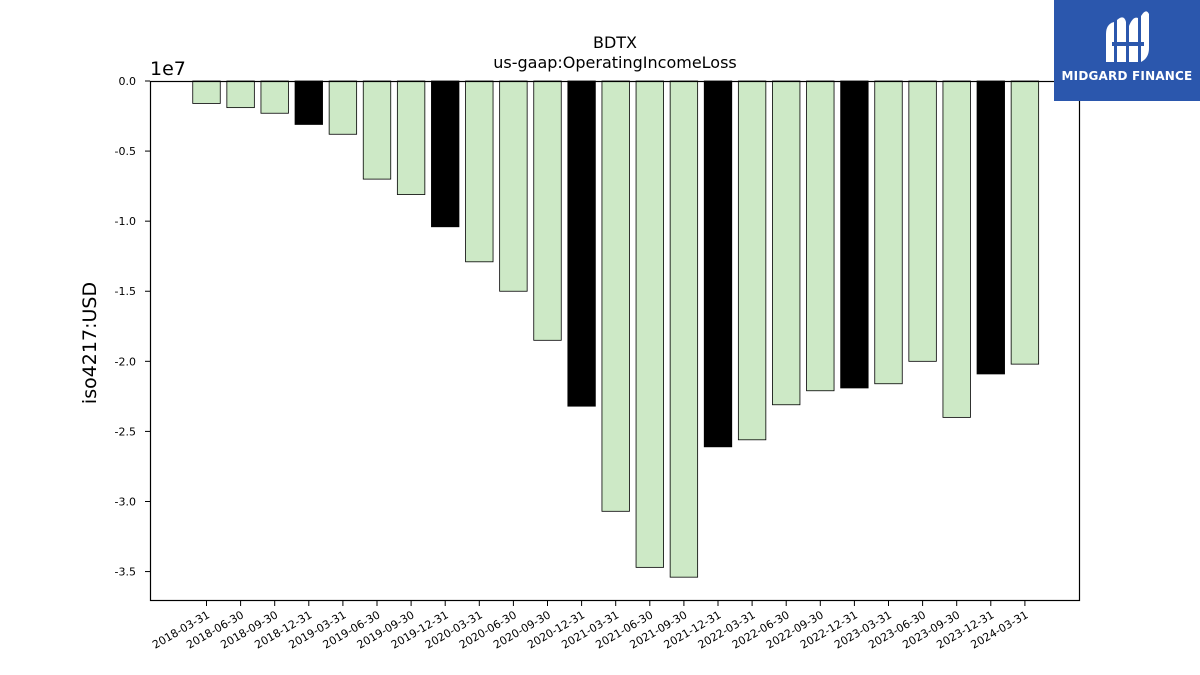 This screenshot has height=675, width=1200. I want to click on y-tick-label: -1.0, so click(125, 221).